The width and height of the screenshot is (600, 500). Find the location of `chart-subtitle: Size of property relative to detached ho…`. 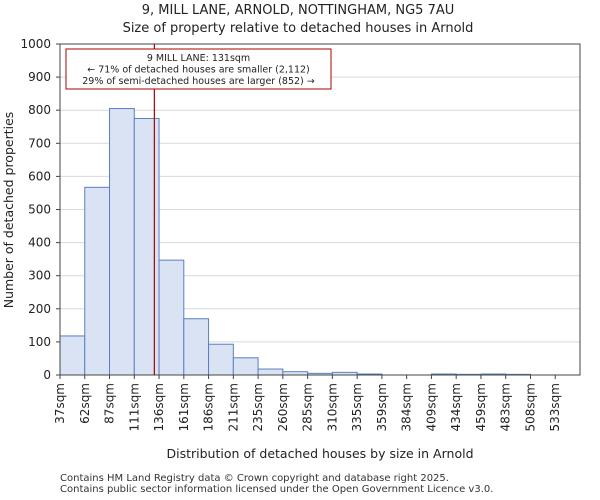

chart-subtitle: Size of property relative to detached ho… is located at coordinates (298, 28).